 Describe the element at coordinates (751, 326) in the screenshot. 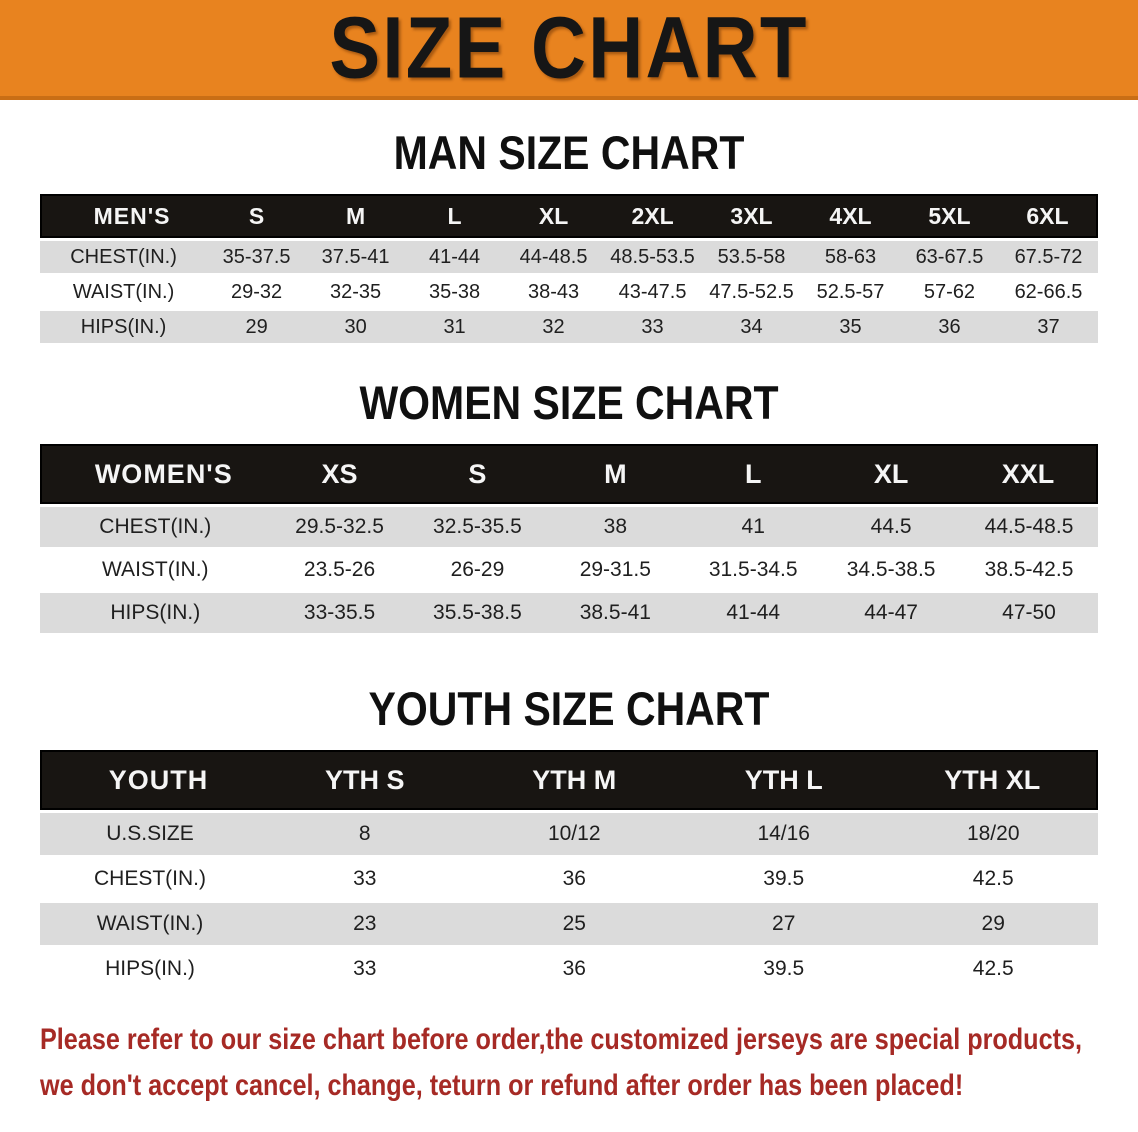

I see `size-value-cell: 34` at that location.